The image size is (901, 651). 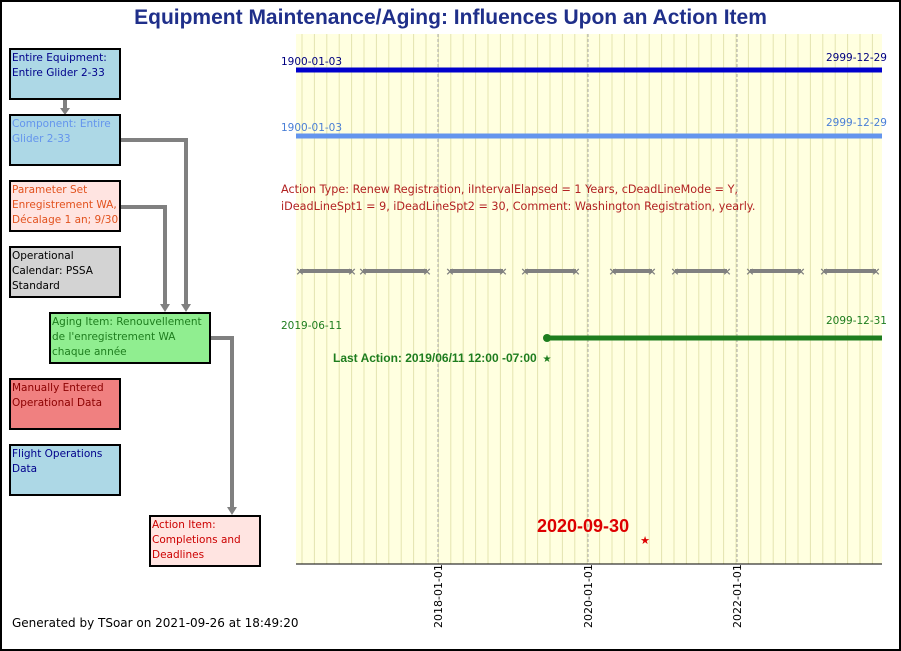 What do you see at coordinates (65, 404) in the screenshot?
I see `manual-data-box: Manually Entered Operational Data` at bounding box center [65, 404].